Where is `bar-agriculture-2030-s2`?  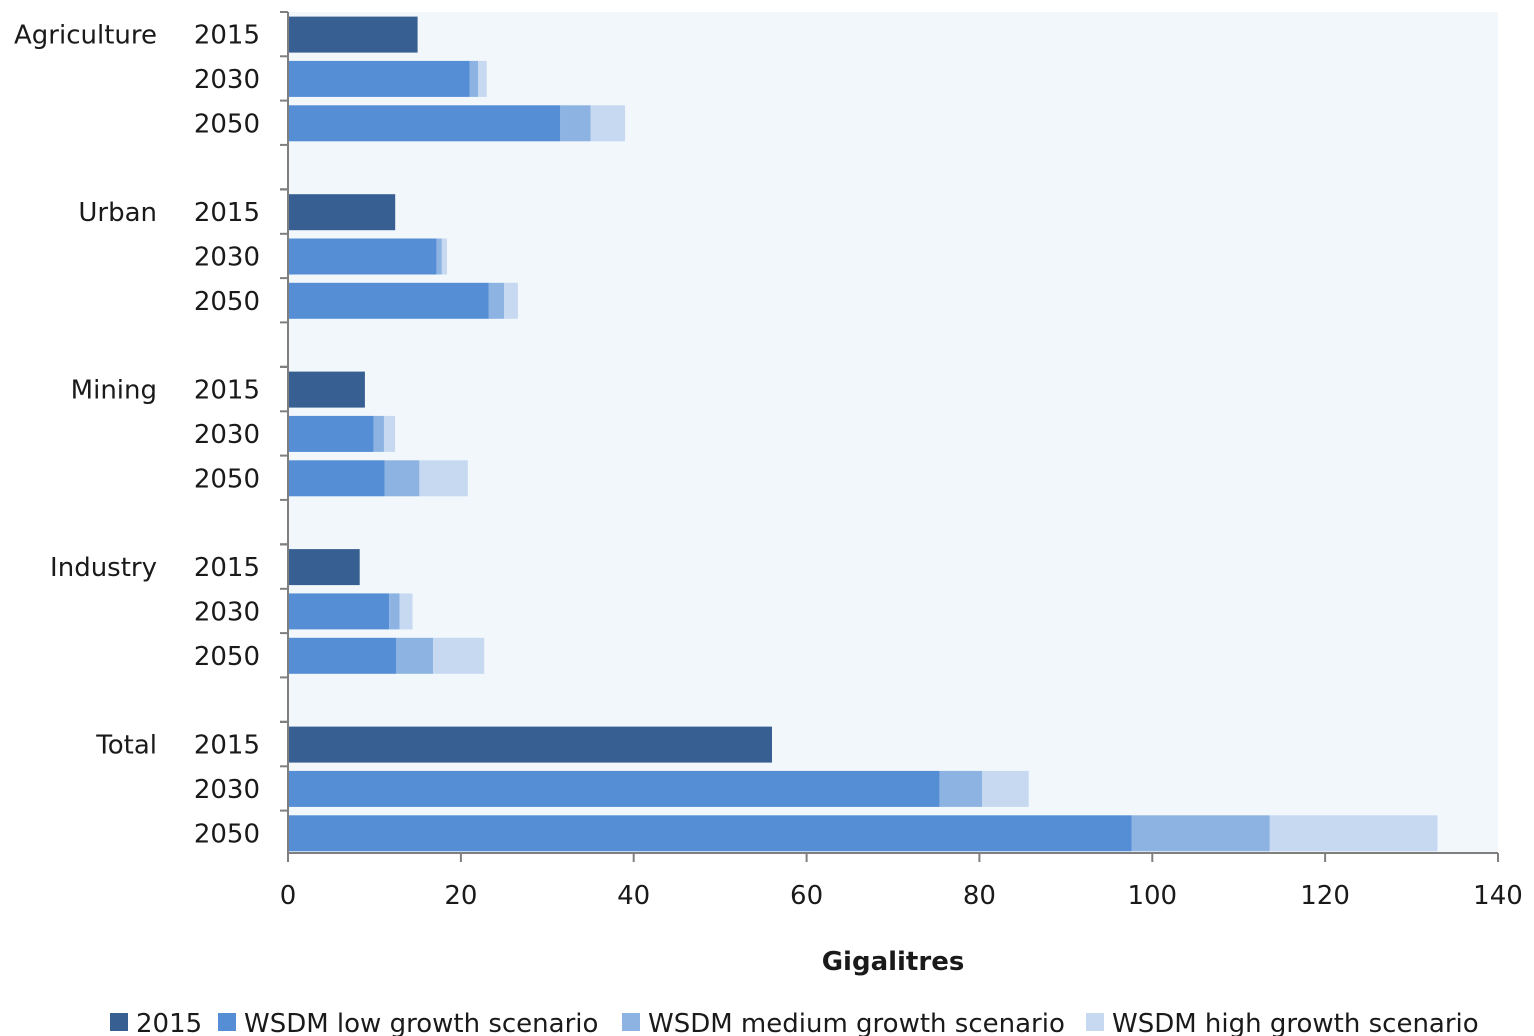 bar-agriculture-2030-s2 is located at coordinates (474, 78).